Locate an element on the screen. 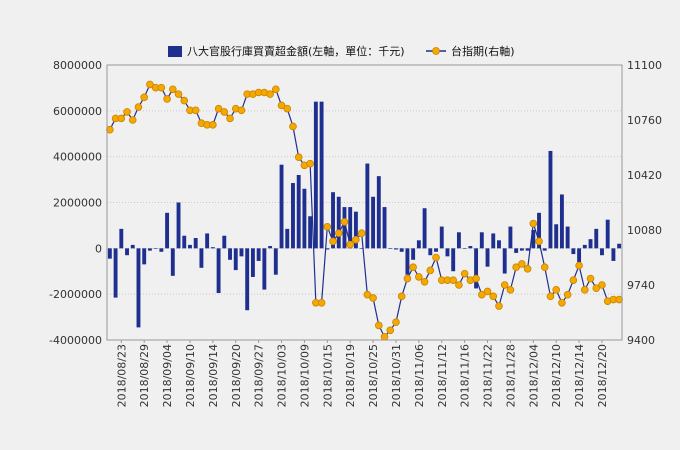 The width and height of the screenshot is (680, 450). left-tick-label: -4000000 is located at coordinates (75, 340).